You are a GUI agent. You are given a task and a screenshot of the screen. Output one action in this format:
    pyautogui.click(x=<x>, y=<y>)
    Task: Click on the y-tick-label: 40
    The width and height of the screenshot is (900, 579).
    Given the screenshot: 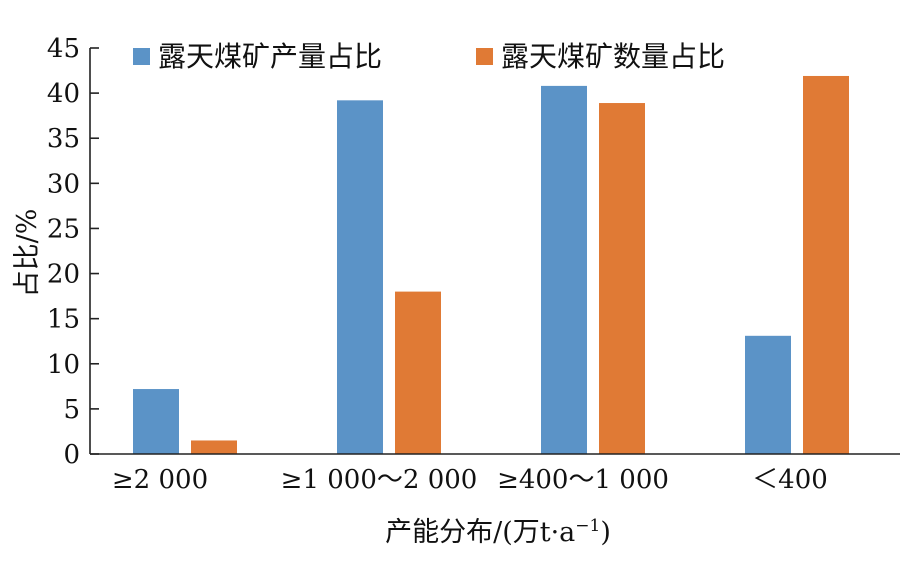 What is the action you would take?
    pyautogui.click(x=63, y=94)
    